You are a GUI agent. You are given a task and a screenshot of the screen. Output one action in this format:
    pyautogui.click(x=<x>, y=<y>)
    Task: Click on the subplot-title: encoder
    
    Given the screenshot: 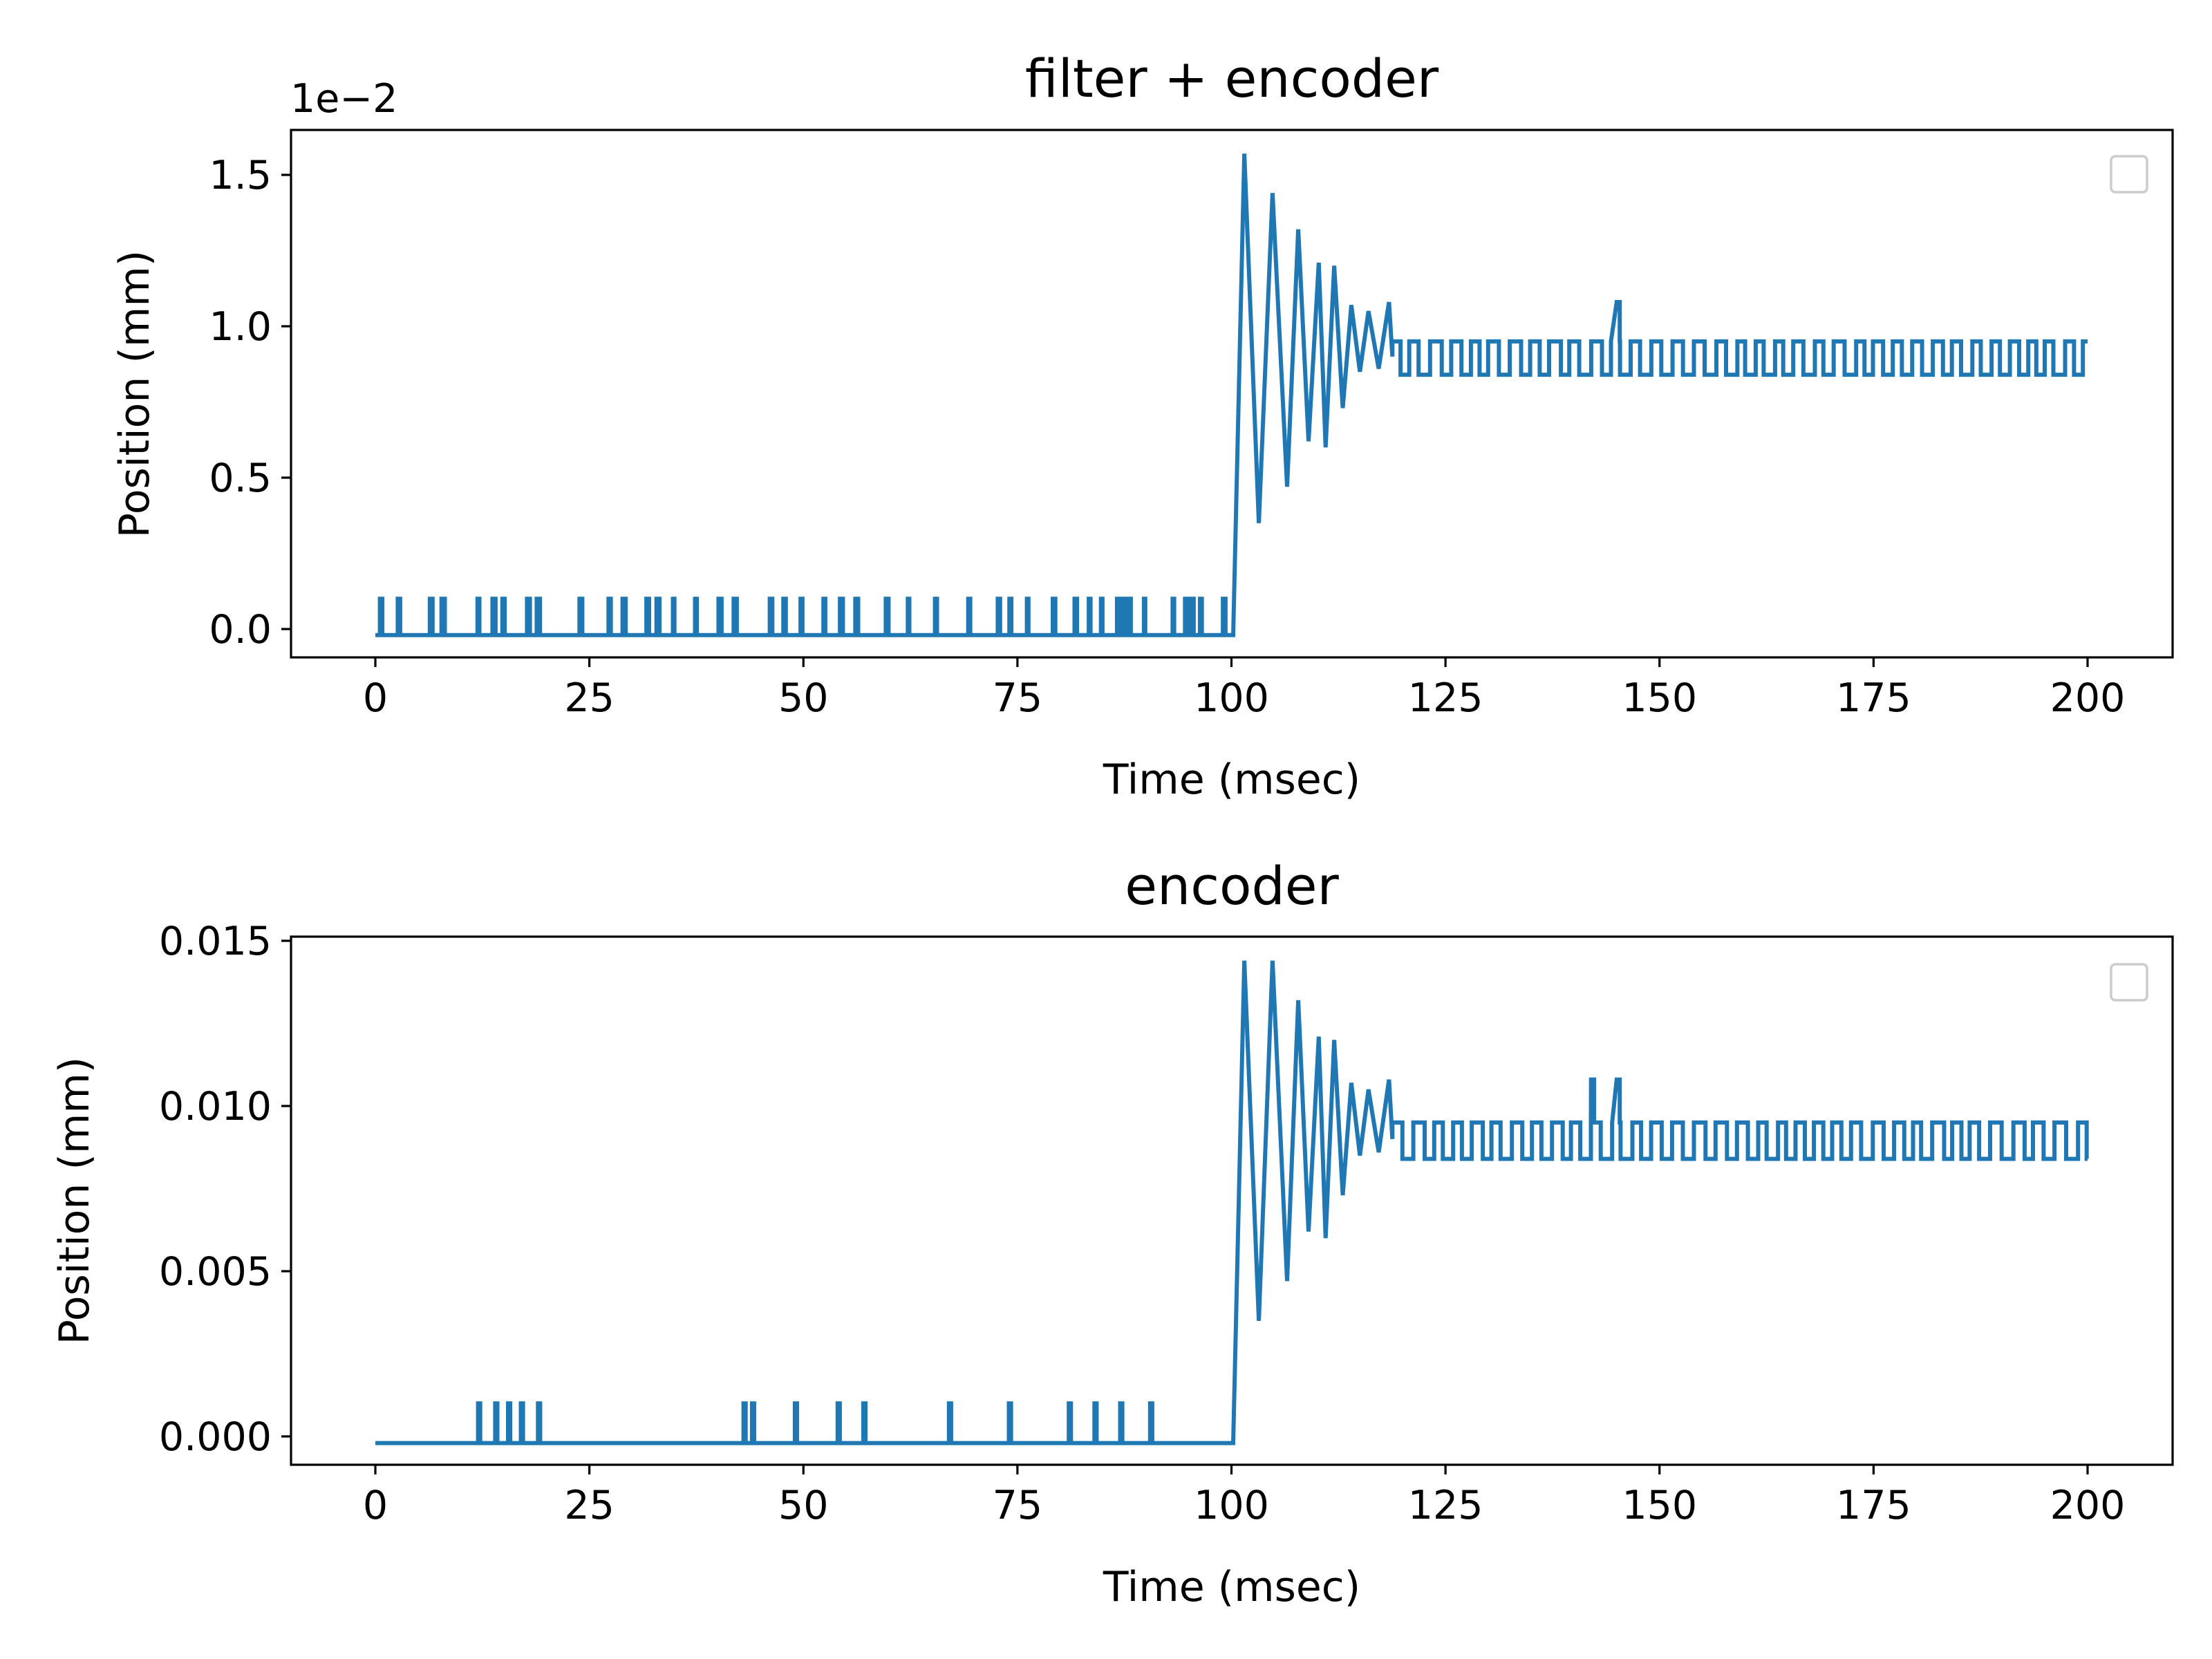 What is the action you would take?
    pyautogui.click(x=1232, y=886)
    